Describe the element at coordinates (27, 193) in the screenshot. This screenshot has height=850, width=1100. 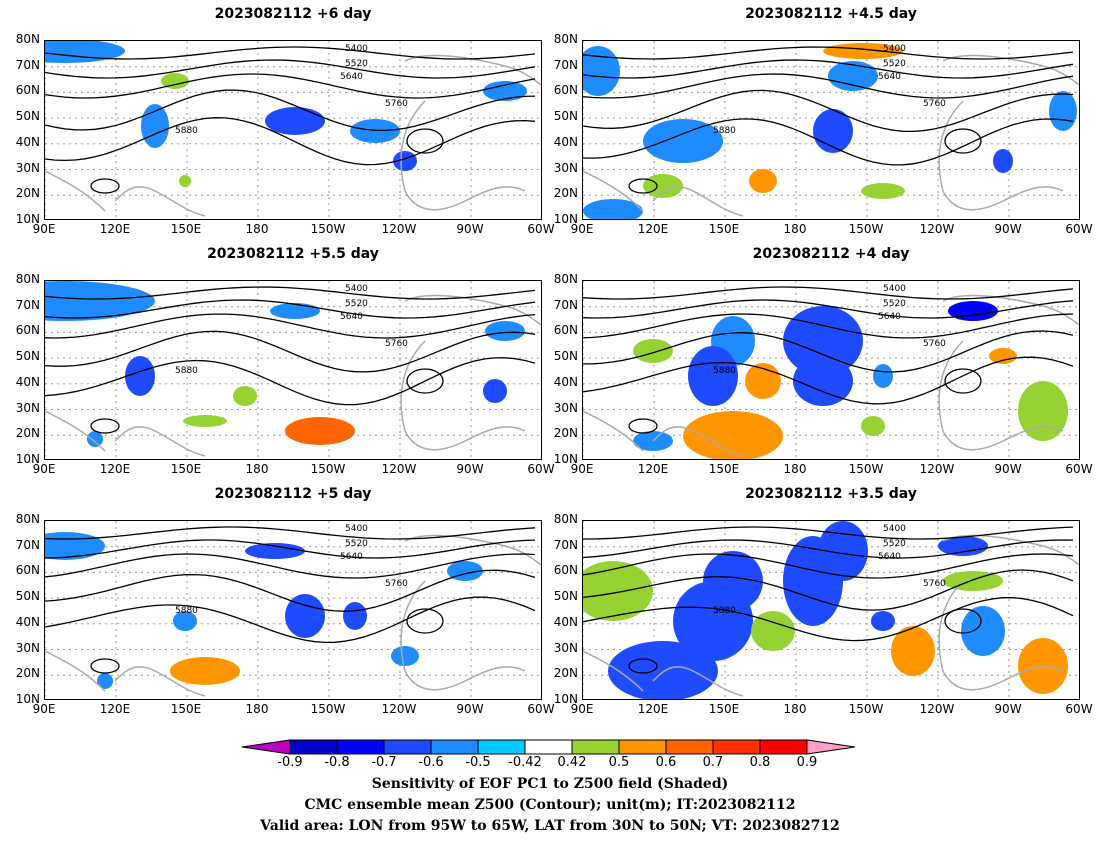
I see `lat-tick-label: 20N` at that location.